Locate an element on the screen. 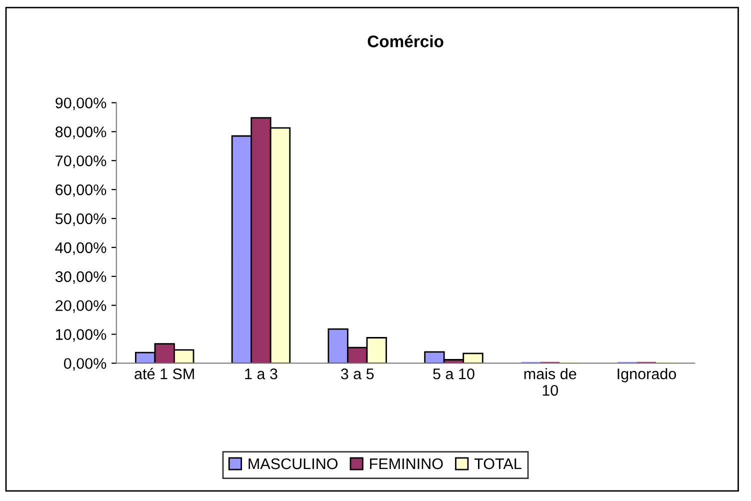 This screenshot has height=501, width=751. chart-title: Comércio is located at coordinates (406, 41).